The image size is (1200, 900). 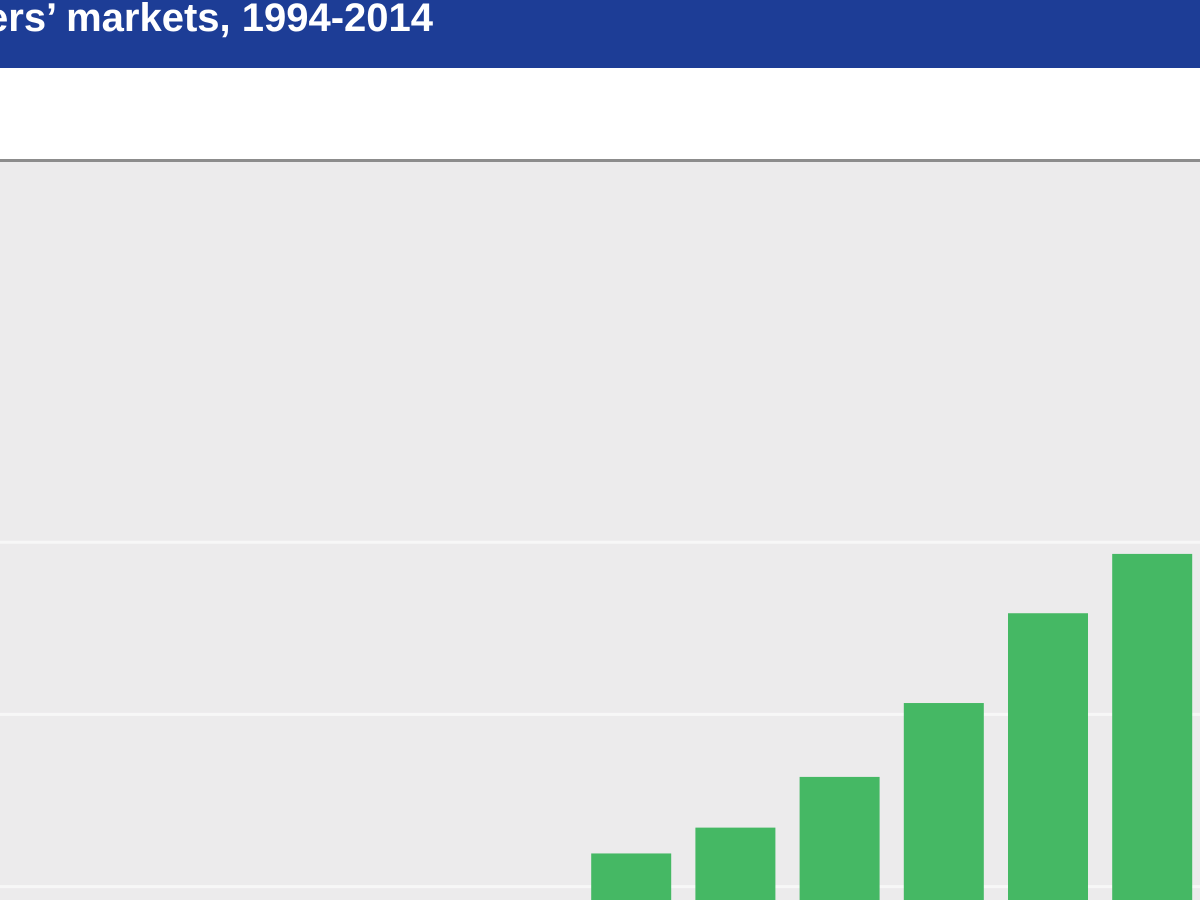 I want to click on bar-2012, so click(x=1152, y=726).